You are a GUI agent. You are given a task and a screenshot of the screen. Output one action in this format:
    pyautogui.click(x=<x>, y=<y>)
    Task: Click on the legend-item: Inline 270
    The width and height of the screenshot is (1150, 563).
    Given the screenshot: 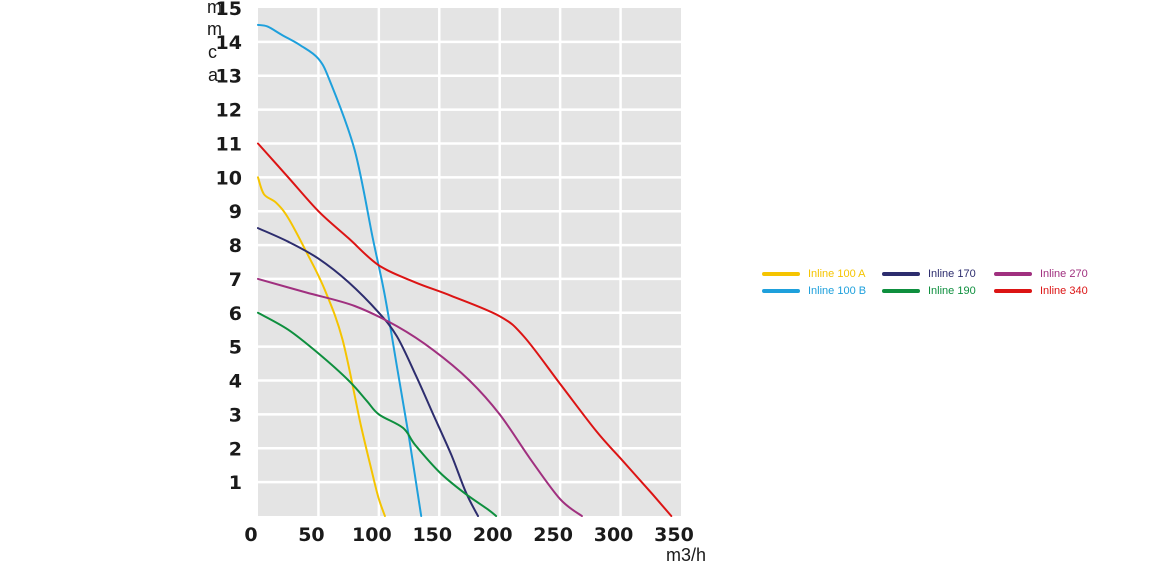 What is the action you would take?
    pyautogui.click(x=1054, y=274)
    